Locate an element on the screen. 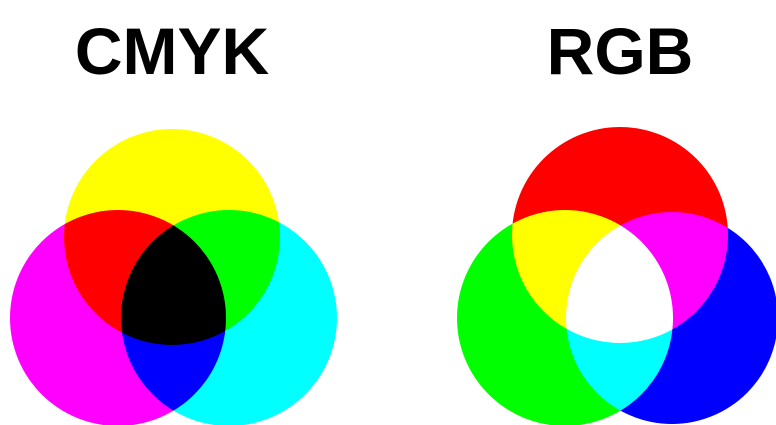 Image resolution: width=776 pixels, height=425 pixels. rgb-title: RGB is located at coordinates (620, 51).